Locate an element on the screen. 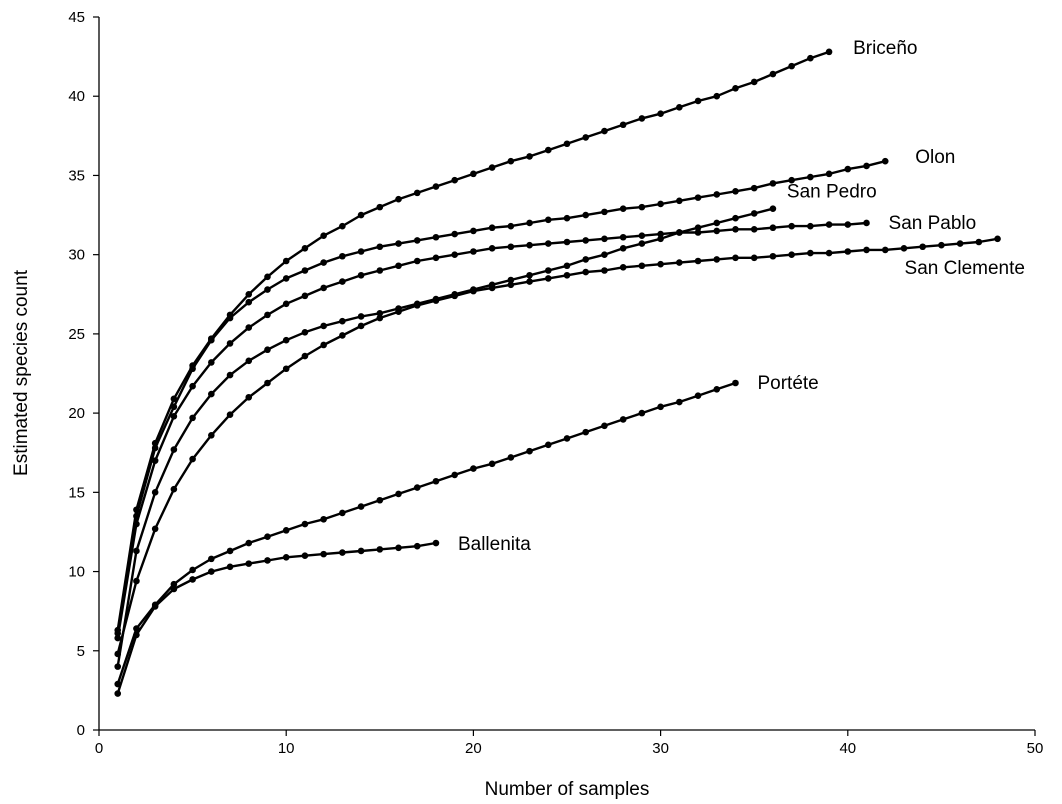 This screenshot has width=1062, height=804. x-axis-title: Number of samples is located at coordinates (567, 789).